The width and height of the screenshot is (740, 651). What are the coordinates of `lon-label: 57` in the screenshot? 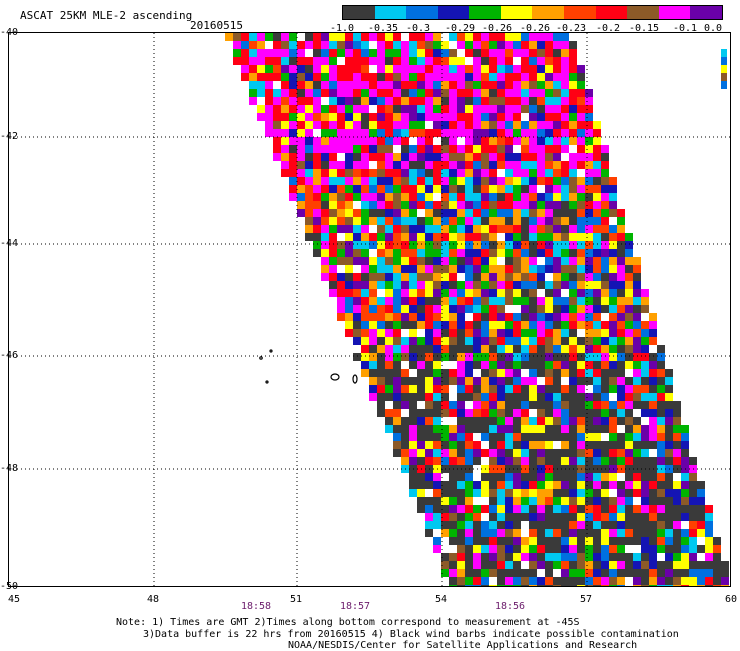 It's located at (586, 599).